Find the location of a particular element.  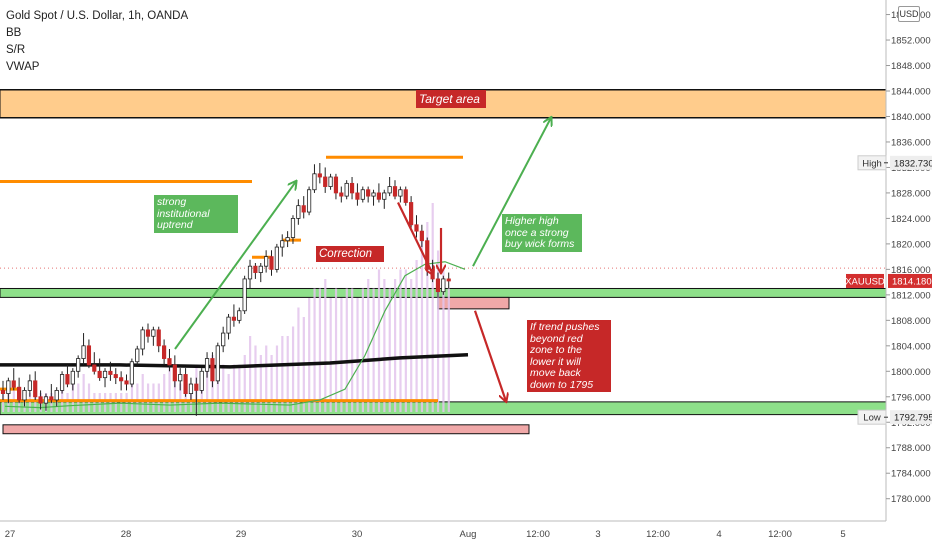

x-tick-label: 28 is located at coordinates (126, 534).